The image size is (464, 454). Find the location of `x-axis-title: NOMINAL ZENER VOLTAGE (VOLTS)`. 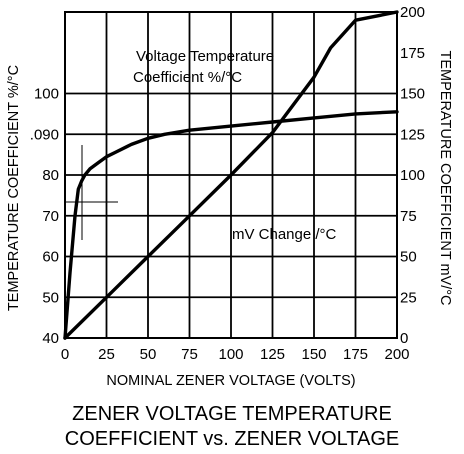

x-axis-title: NOMINAL ZENER VOLTAGE (VOLTS) is located at coordinates (230, 381).